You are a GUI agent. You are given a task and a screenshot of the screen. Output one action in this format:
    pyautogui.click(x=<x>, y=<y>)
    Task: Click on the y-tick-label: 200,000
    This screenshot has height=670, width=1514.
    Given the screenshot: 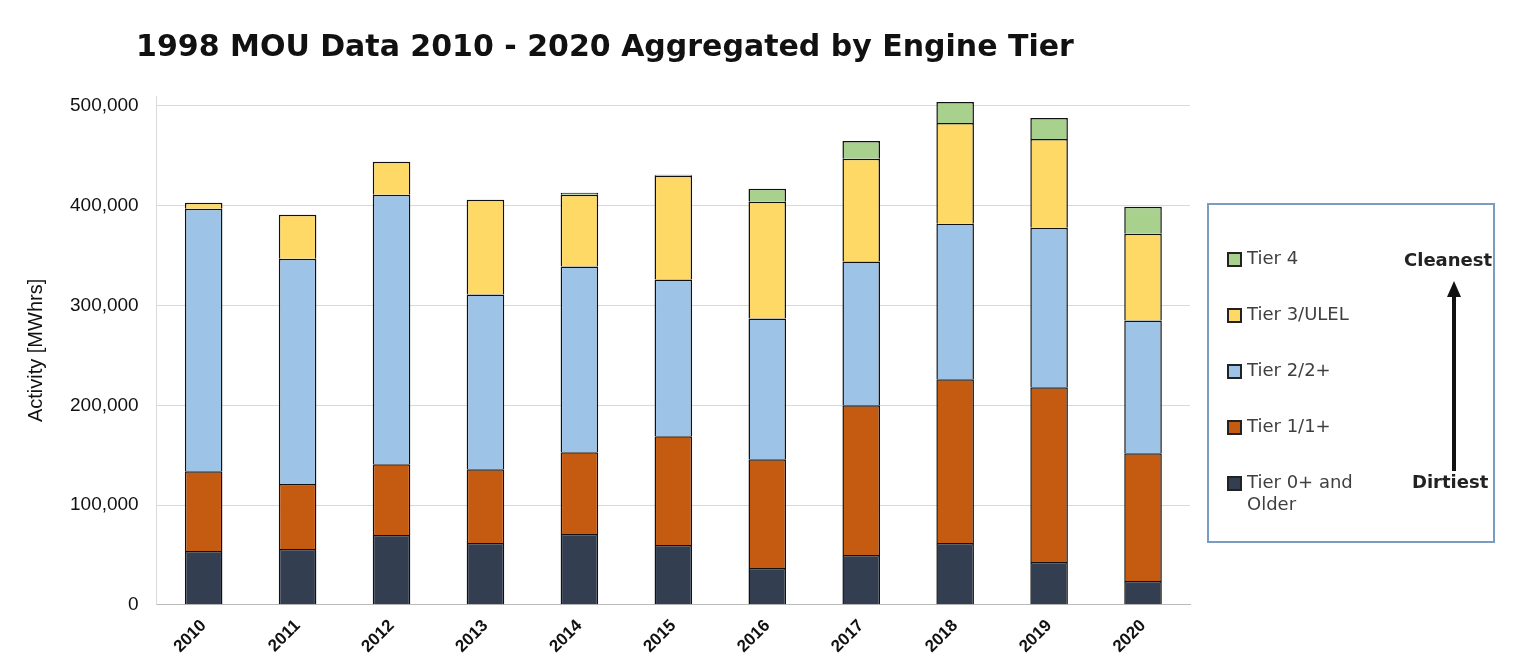 What is the action you would take?
    pyautogui.click(x=104, y=404)
    